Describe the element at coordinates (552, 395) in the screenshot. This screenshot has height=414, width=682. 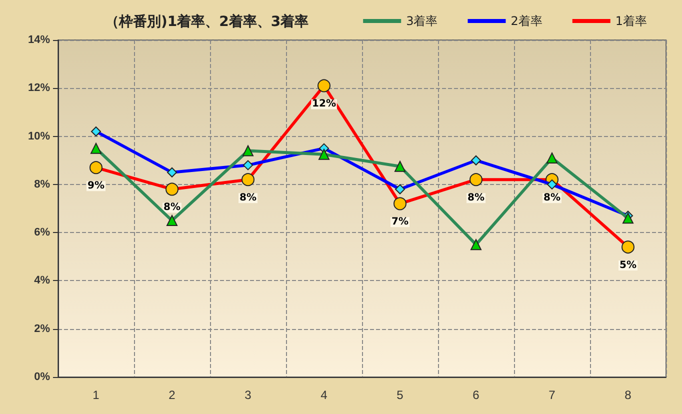
I see `x-tick-label: 7` at that location.